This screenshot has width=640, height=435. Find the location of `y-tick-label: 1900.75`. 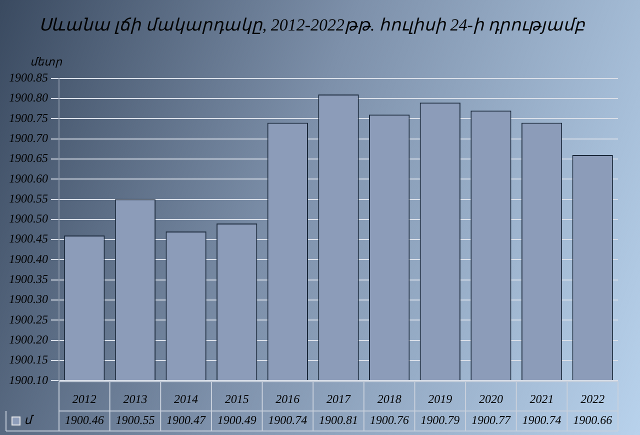

y-tick-label: 1900.75 is located at coordinates (28, 117).